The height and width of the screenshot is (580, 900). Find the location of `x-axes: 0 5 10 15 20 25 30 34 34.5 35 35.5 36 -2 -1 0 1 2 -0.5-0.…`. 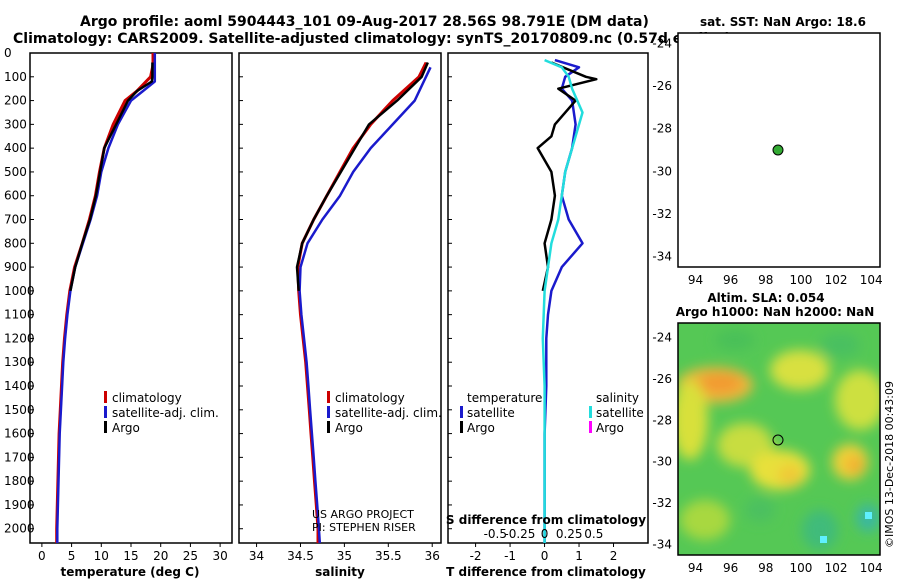

x-axes: 0 5 10 15 20 25 30 34 34.5 35 35.5 36 -2 -1 0 1 2 -0.5-0.… is located at coordinates (327, 545).